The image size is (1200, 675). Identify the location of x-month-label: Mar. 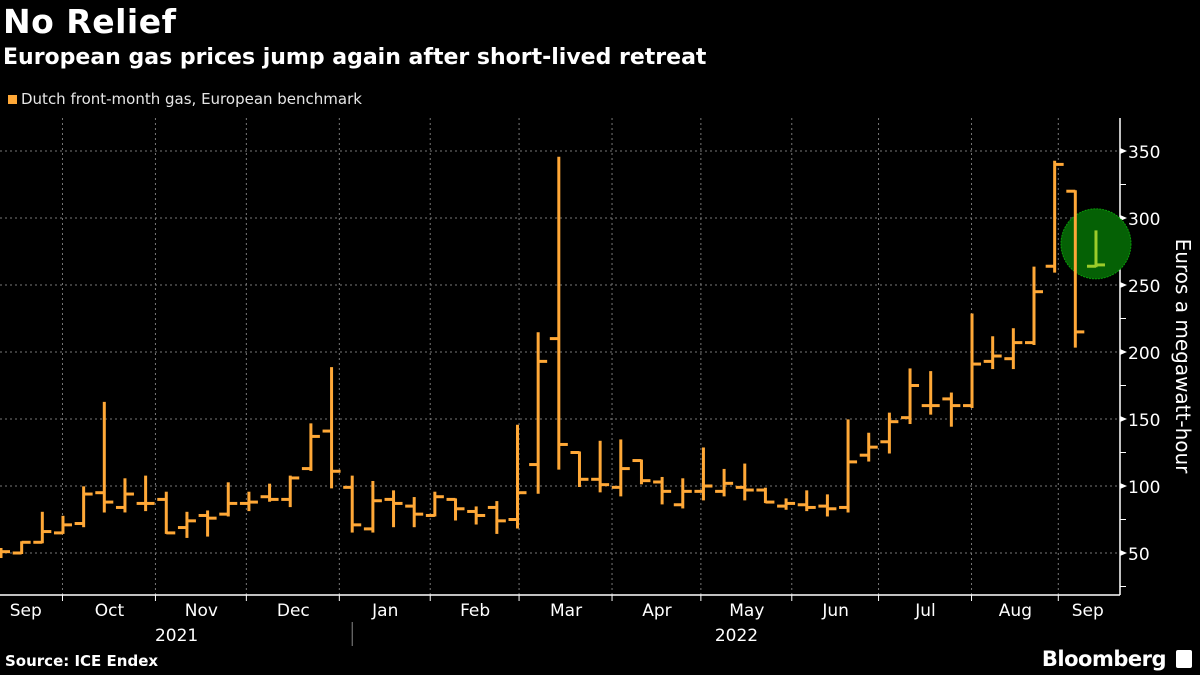
(566, 611).